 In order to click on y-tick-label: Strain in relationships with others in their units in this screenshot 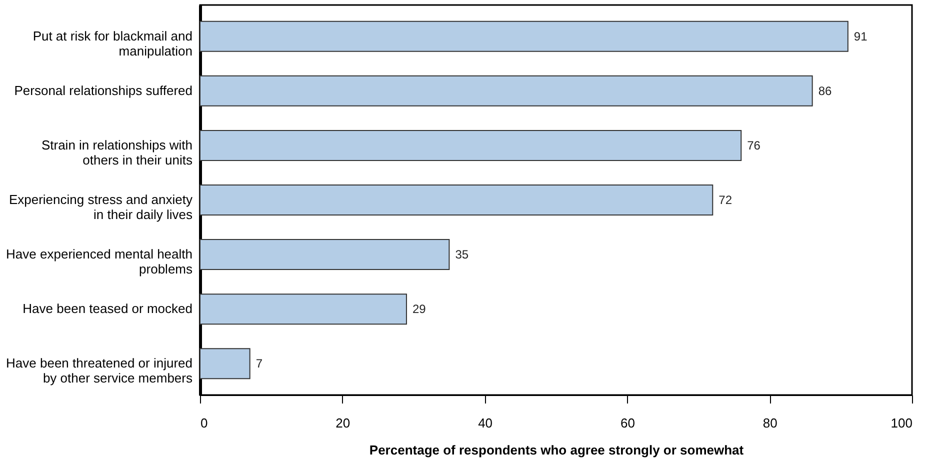, I will do `click(117, 152)`.